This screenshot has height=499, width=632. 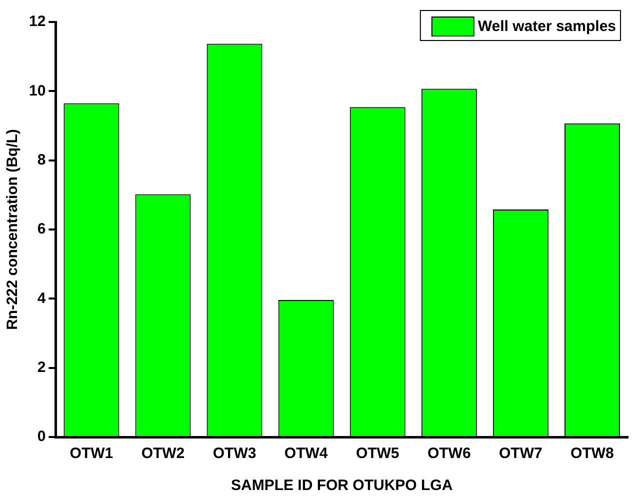 What do you see at coordinates (306, 453) in the screenshot?
I see `x-tick-label: OTW4` at bounding box center [306, 453].